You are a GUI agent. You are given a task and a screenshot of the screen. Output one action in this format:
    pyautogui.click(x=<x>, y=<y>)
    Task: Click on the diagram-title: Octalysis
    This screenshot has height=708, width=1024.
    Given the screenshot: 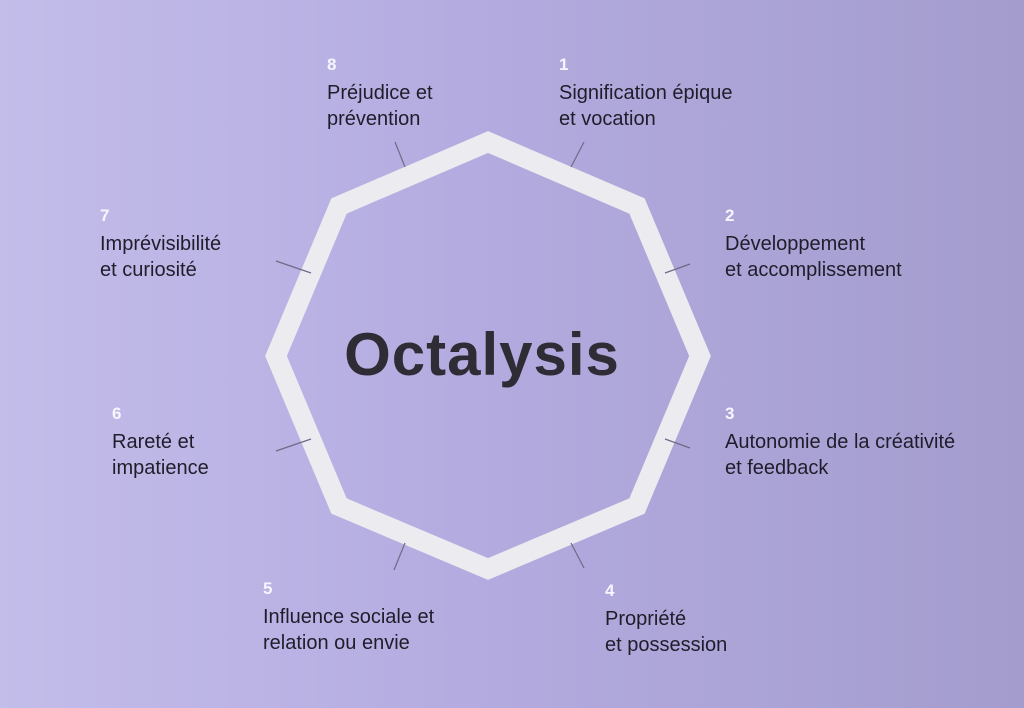 What is the action you would take?
    pyautogui.click(x=482, y=354)
    